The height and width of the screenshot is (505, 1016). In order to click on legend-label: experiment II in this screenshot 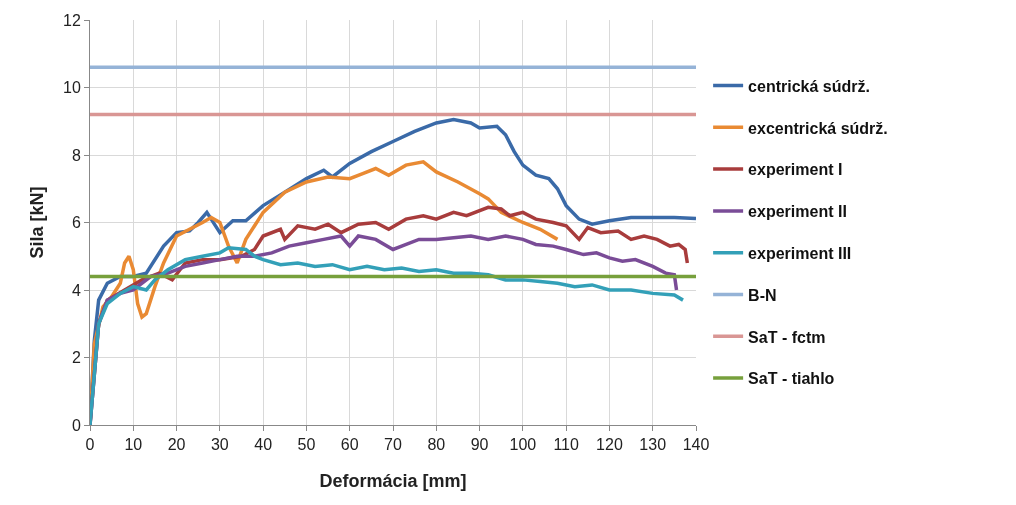, I will do `click(797, 212)`.